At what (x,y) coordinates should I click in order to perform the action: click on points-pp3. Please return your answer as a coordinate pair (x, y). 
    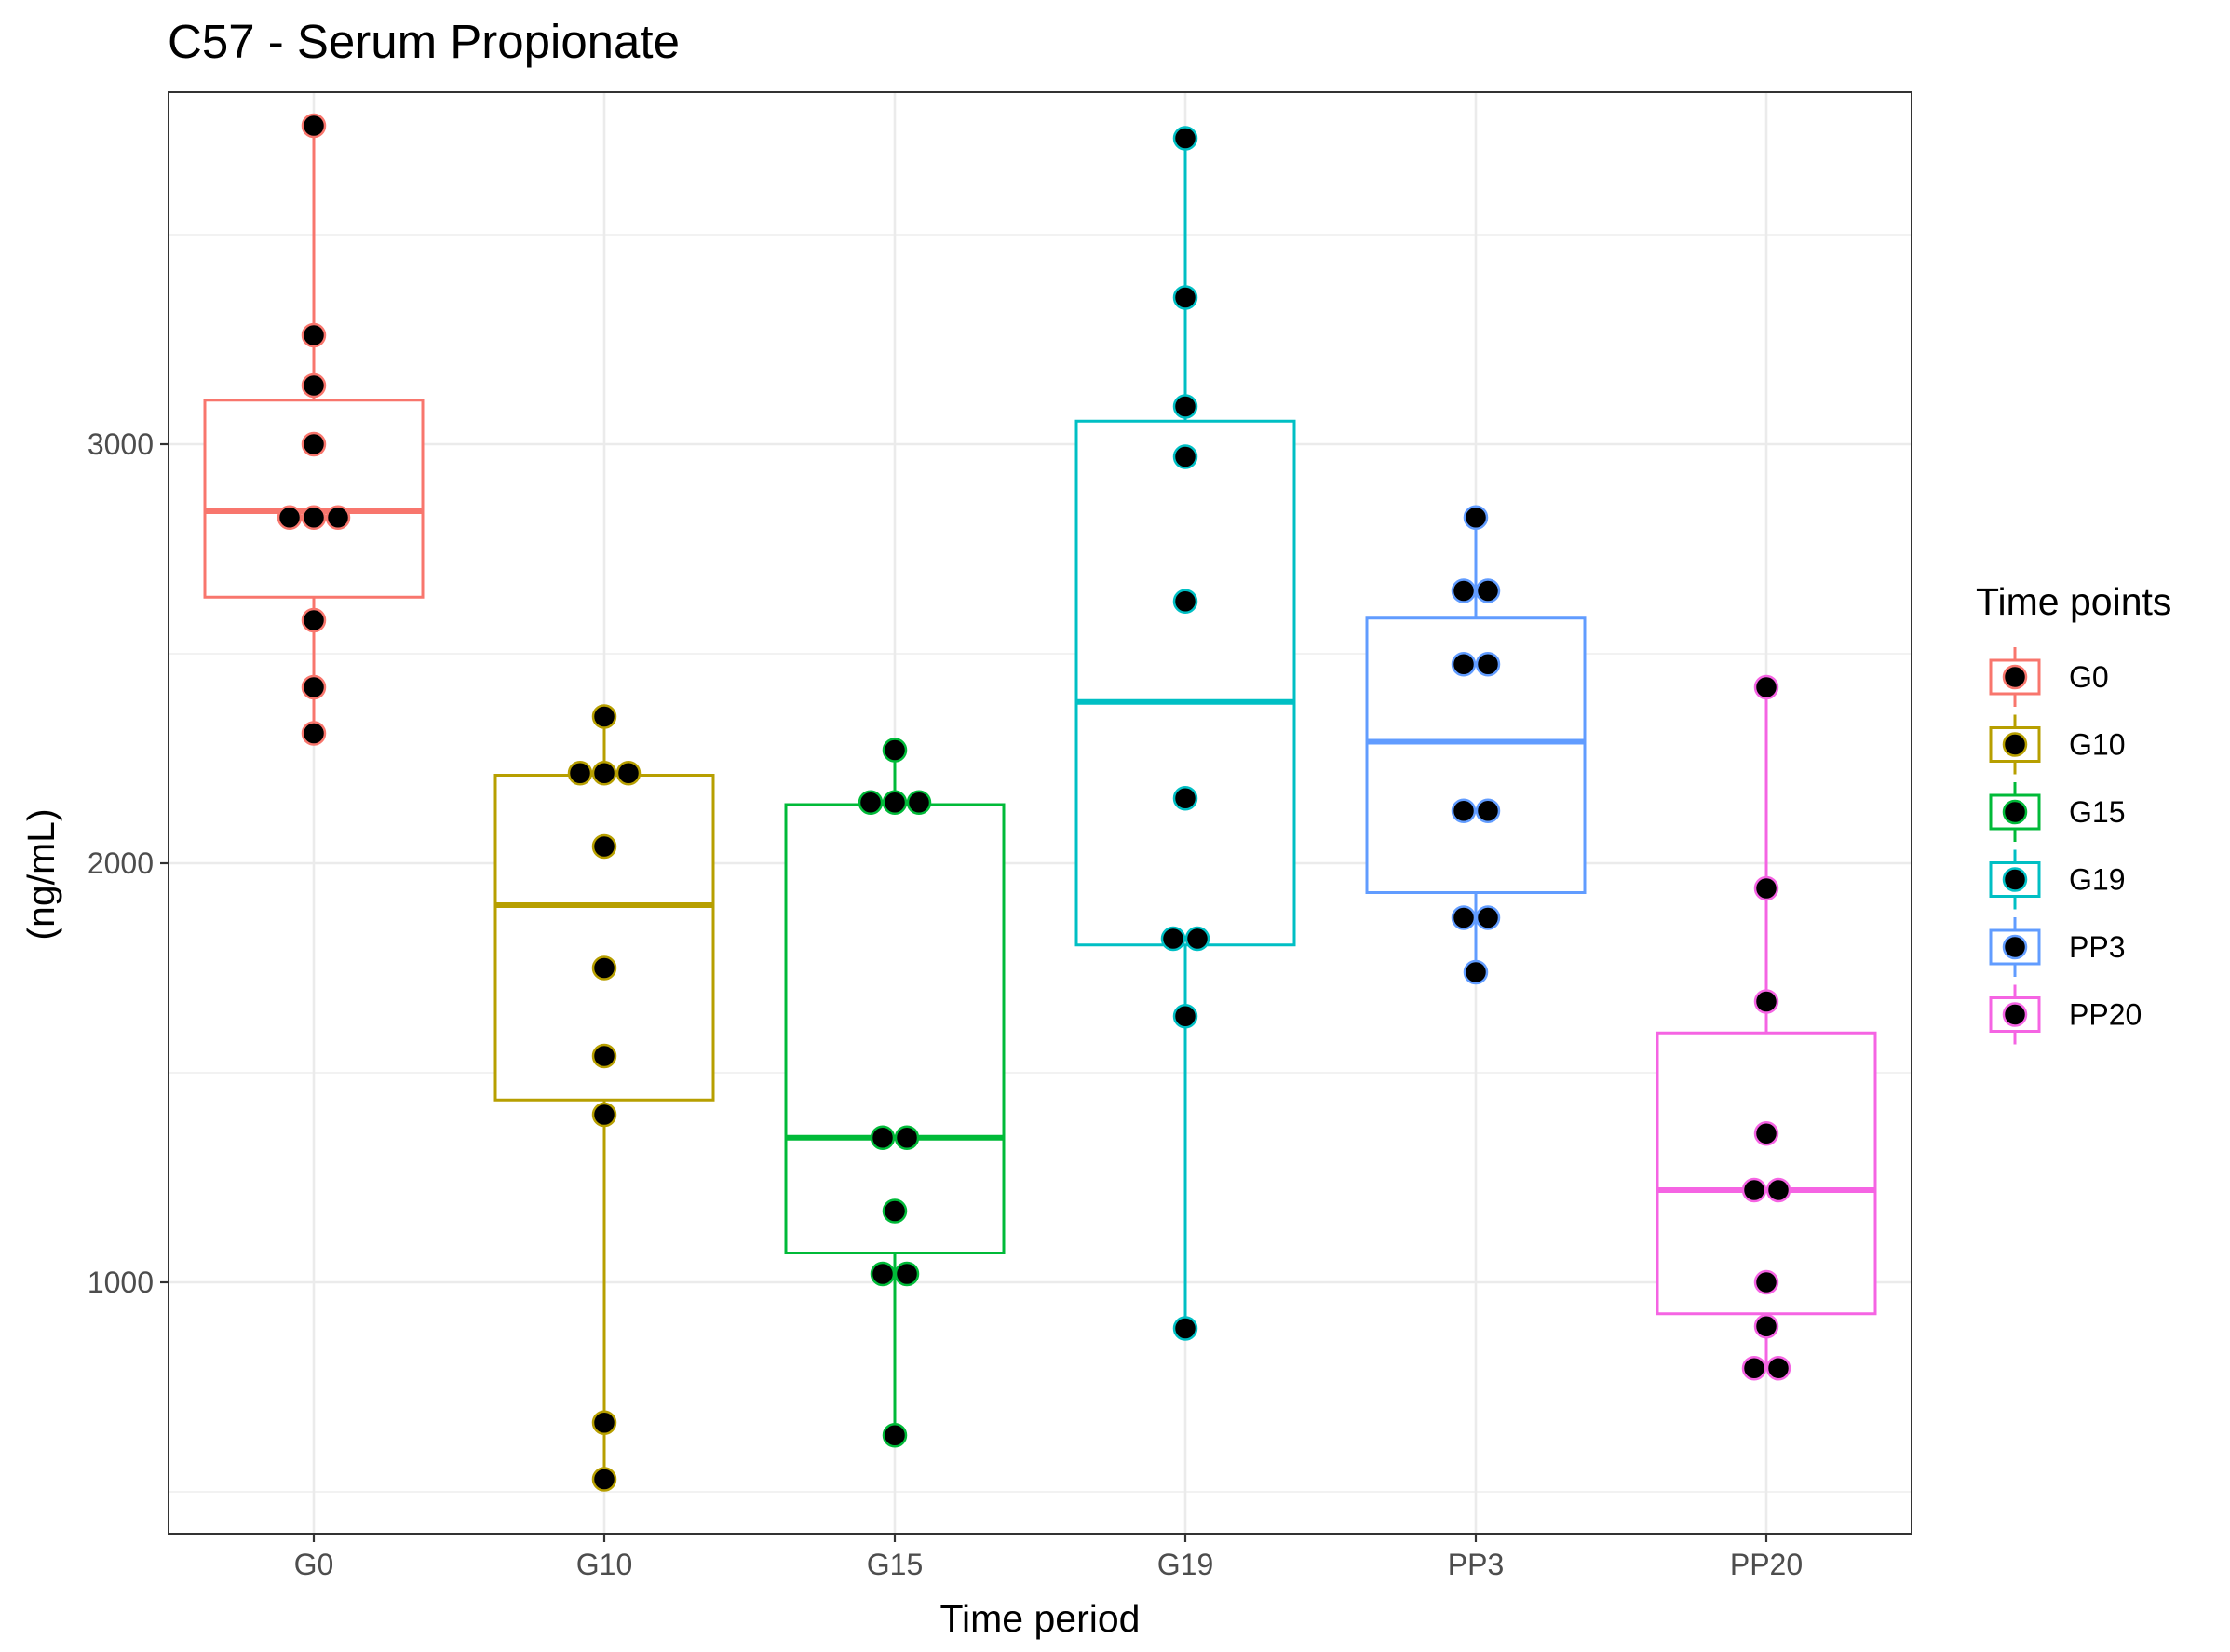
    Looking at the image, I should click on (1476, 745).